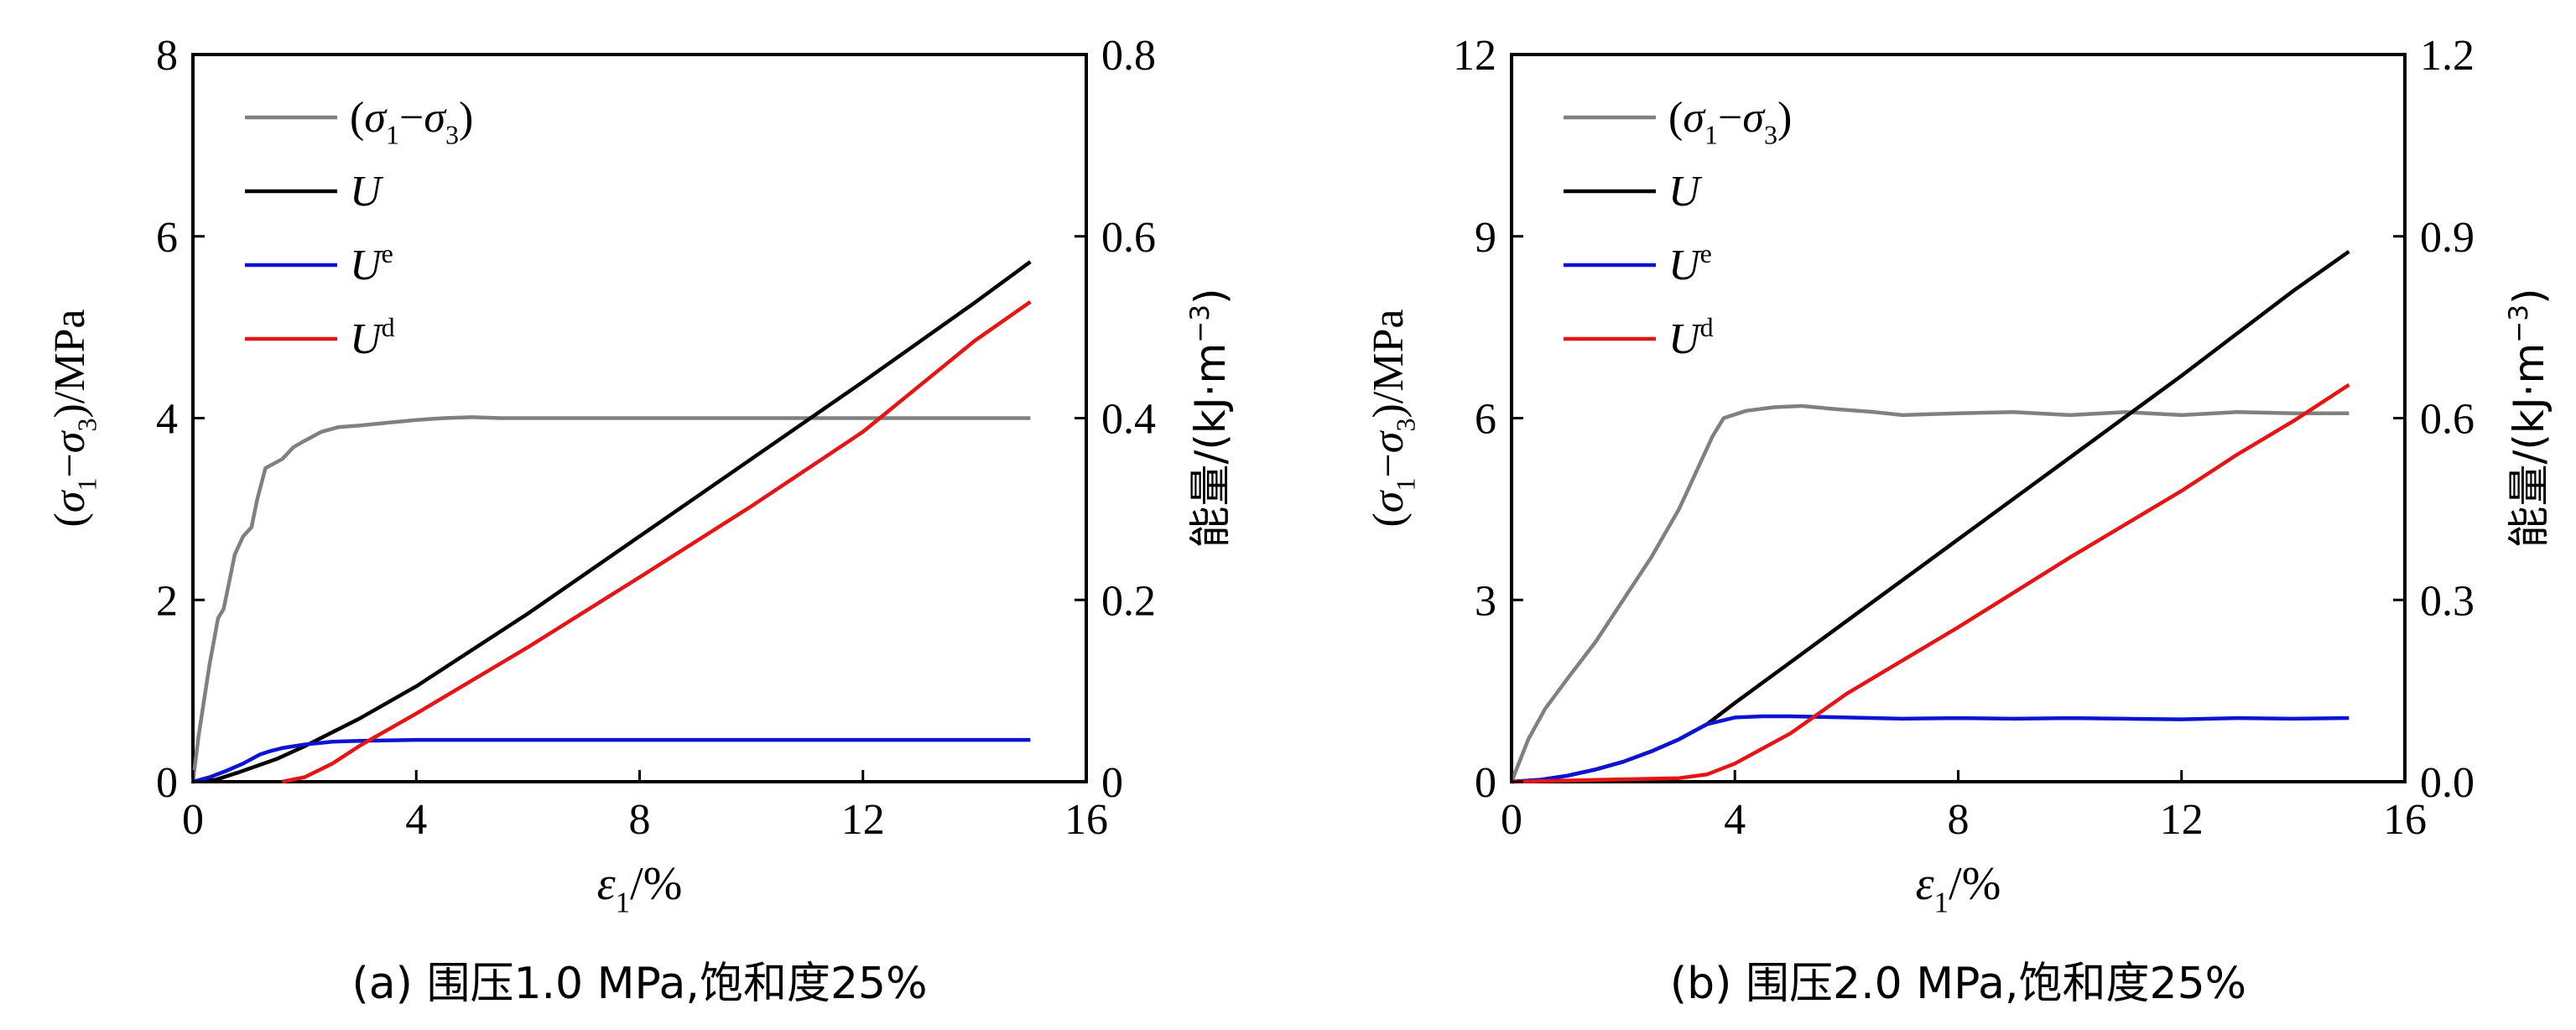  What do you see at coordinates (1128, 56) in the screenshot?
I see `y-right-tick-label: 0.8` at bounding box center [1128, 56].